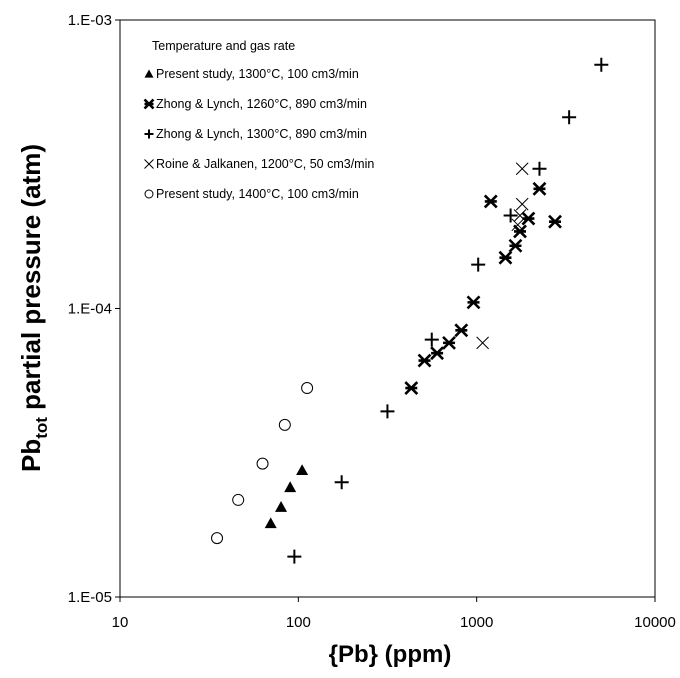 This screenshot has width=680, height=678. Describe the element at coordinates (265, 164) in the screenshot. I see `legend-label: Roine & Jalkanen, 1200°C, 50 cm3/min` at that location.